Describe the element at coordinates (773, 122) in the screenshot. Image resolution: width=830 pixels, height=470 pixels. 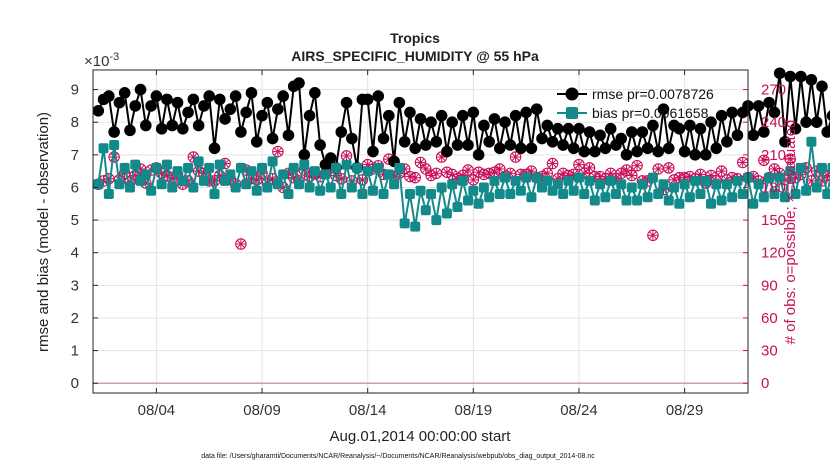
I see `y-right-tick-label: 240` at that location.